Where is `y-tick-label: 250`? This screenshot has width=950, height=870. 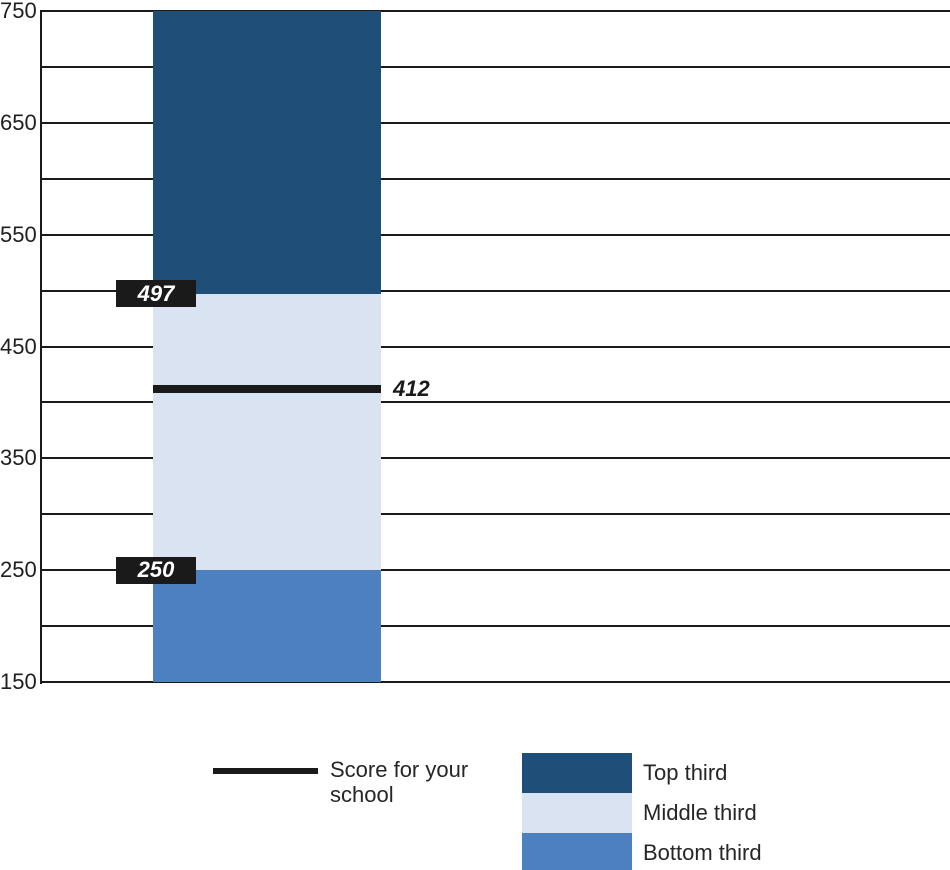
y-tick-label: 250 is located at coordinates (18, 570).